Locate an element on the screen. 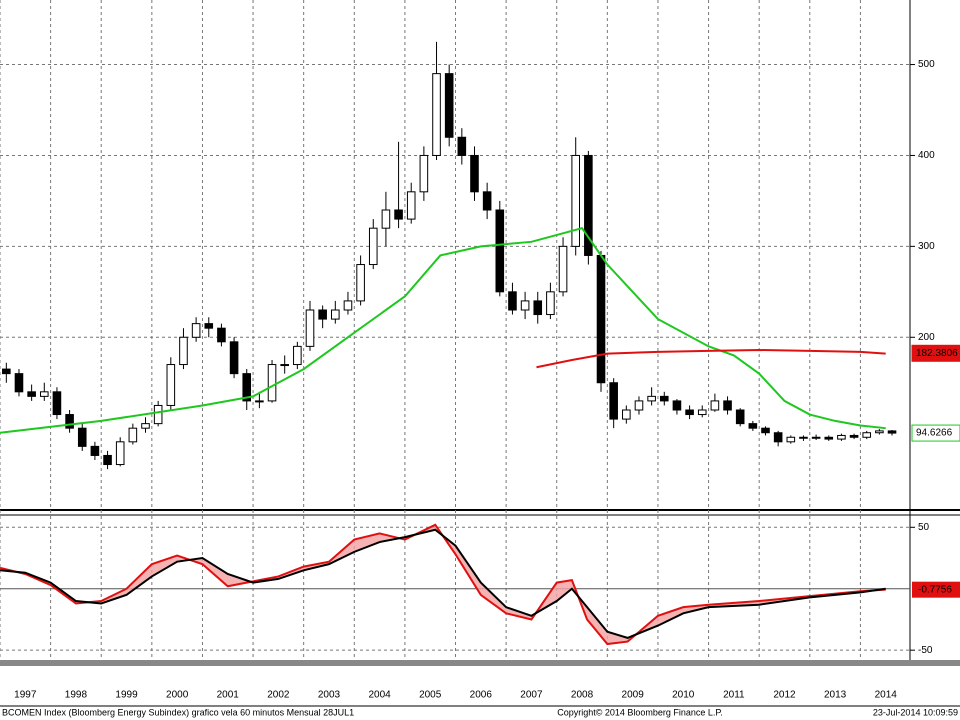 This screenshot has width=960, height=720. x-tick-label: 2002 is located at coordinates (278, 695).